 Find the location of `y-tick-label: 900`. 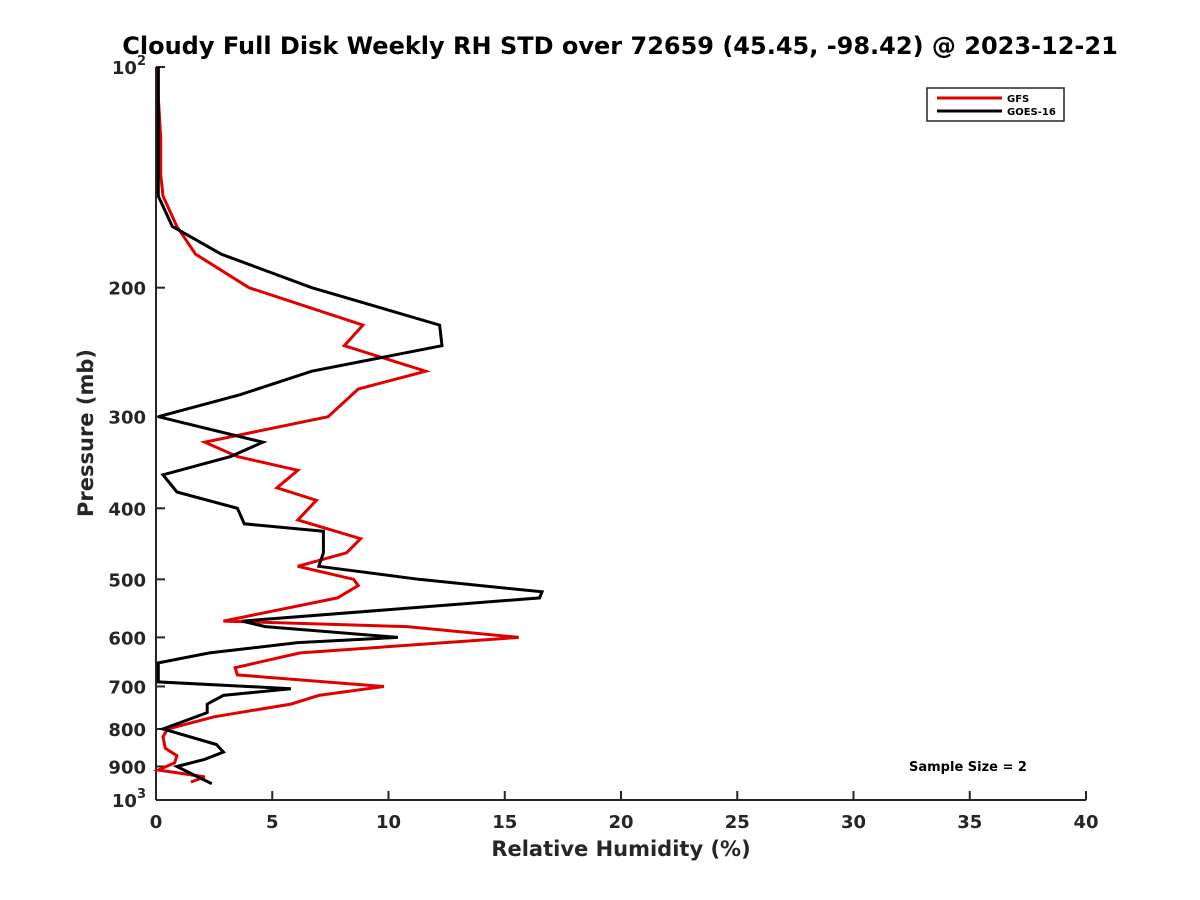

y-tick-label: 900 is located at coordinates (127, 767).